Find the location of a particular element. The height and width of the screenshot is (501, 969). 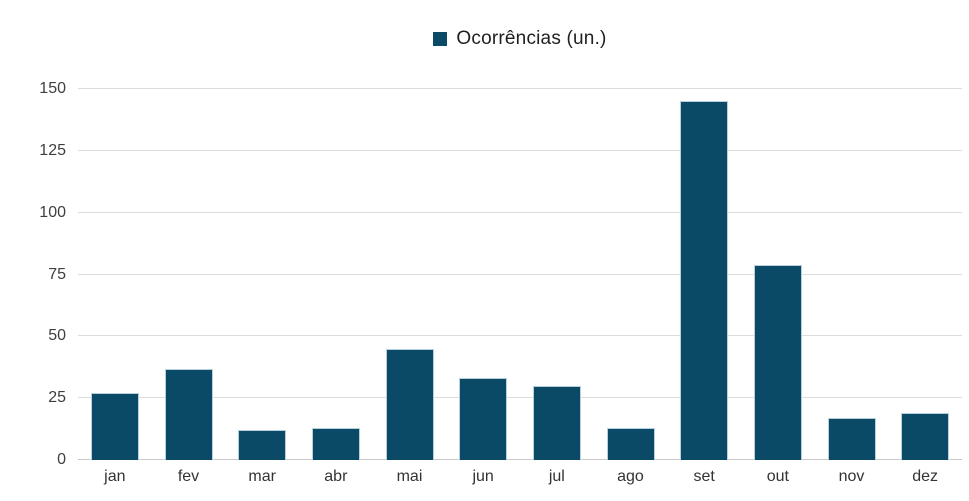

y-tick-label-125: 125 is located at coordinates (52, 150).